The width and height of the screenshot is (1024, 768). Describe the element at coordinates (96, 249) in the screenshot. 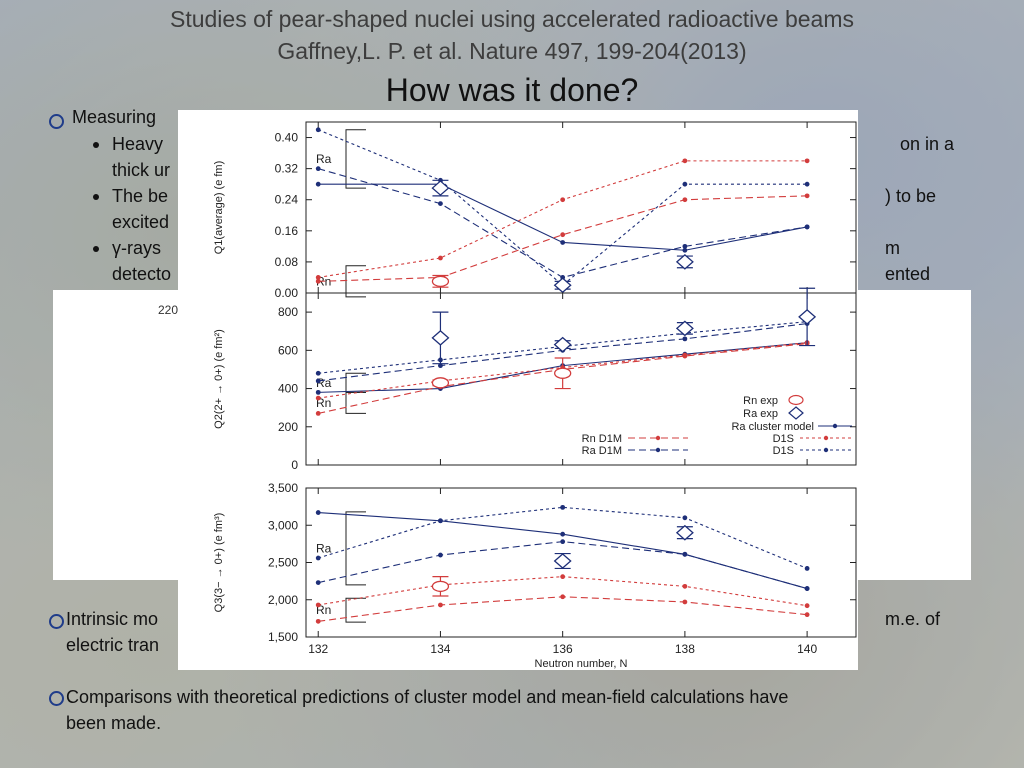

I see `sub-bullet-dot-icon` at that location.